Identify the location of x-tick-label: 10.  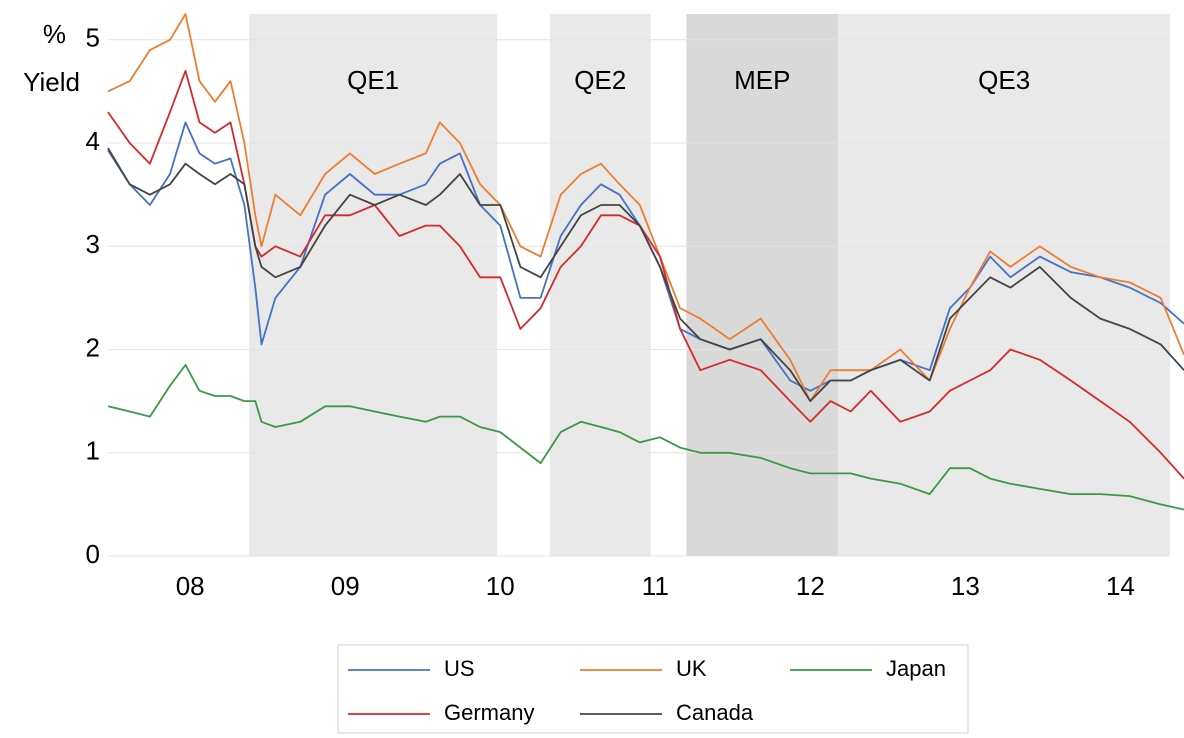
(500, 586).